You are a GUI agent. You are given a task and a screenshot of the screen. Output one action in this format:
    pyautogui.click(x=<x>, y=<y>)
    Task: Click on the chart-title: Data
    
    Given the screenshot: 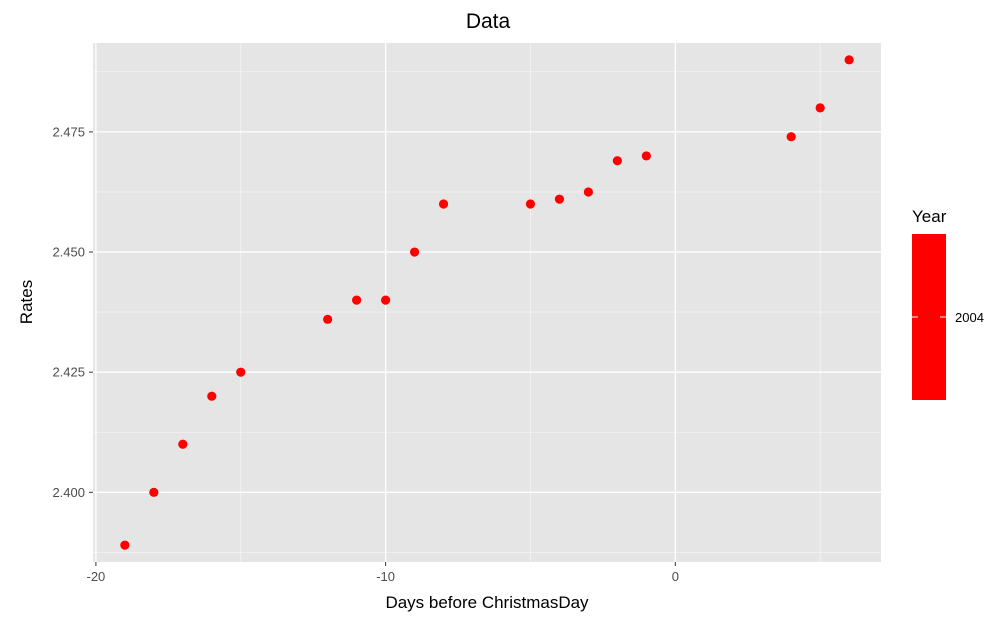 What is the action you would take?
    pyautogui.click(x=488, y=21)
    